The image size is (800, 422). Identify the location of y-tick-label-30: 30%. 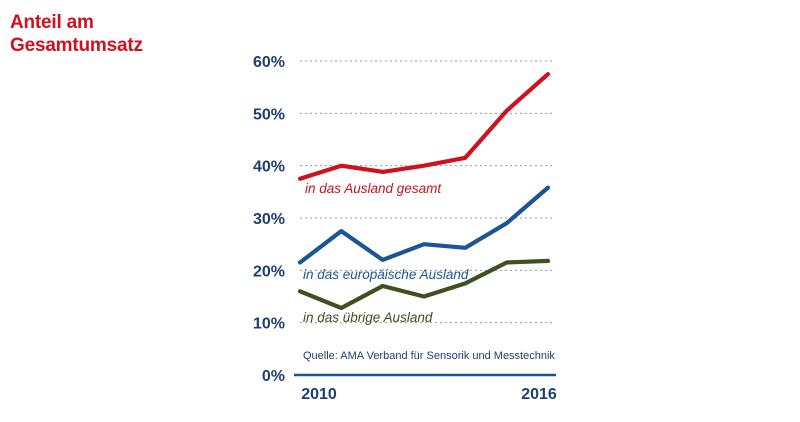
(269, 219).